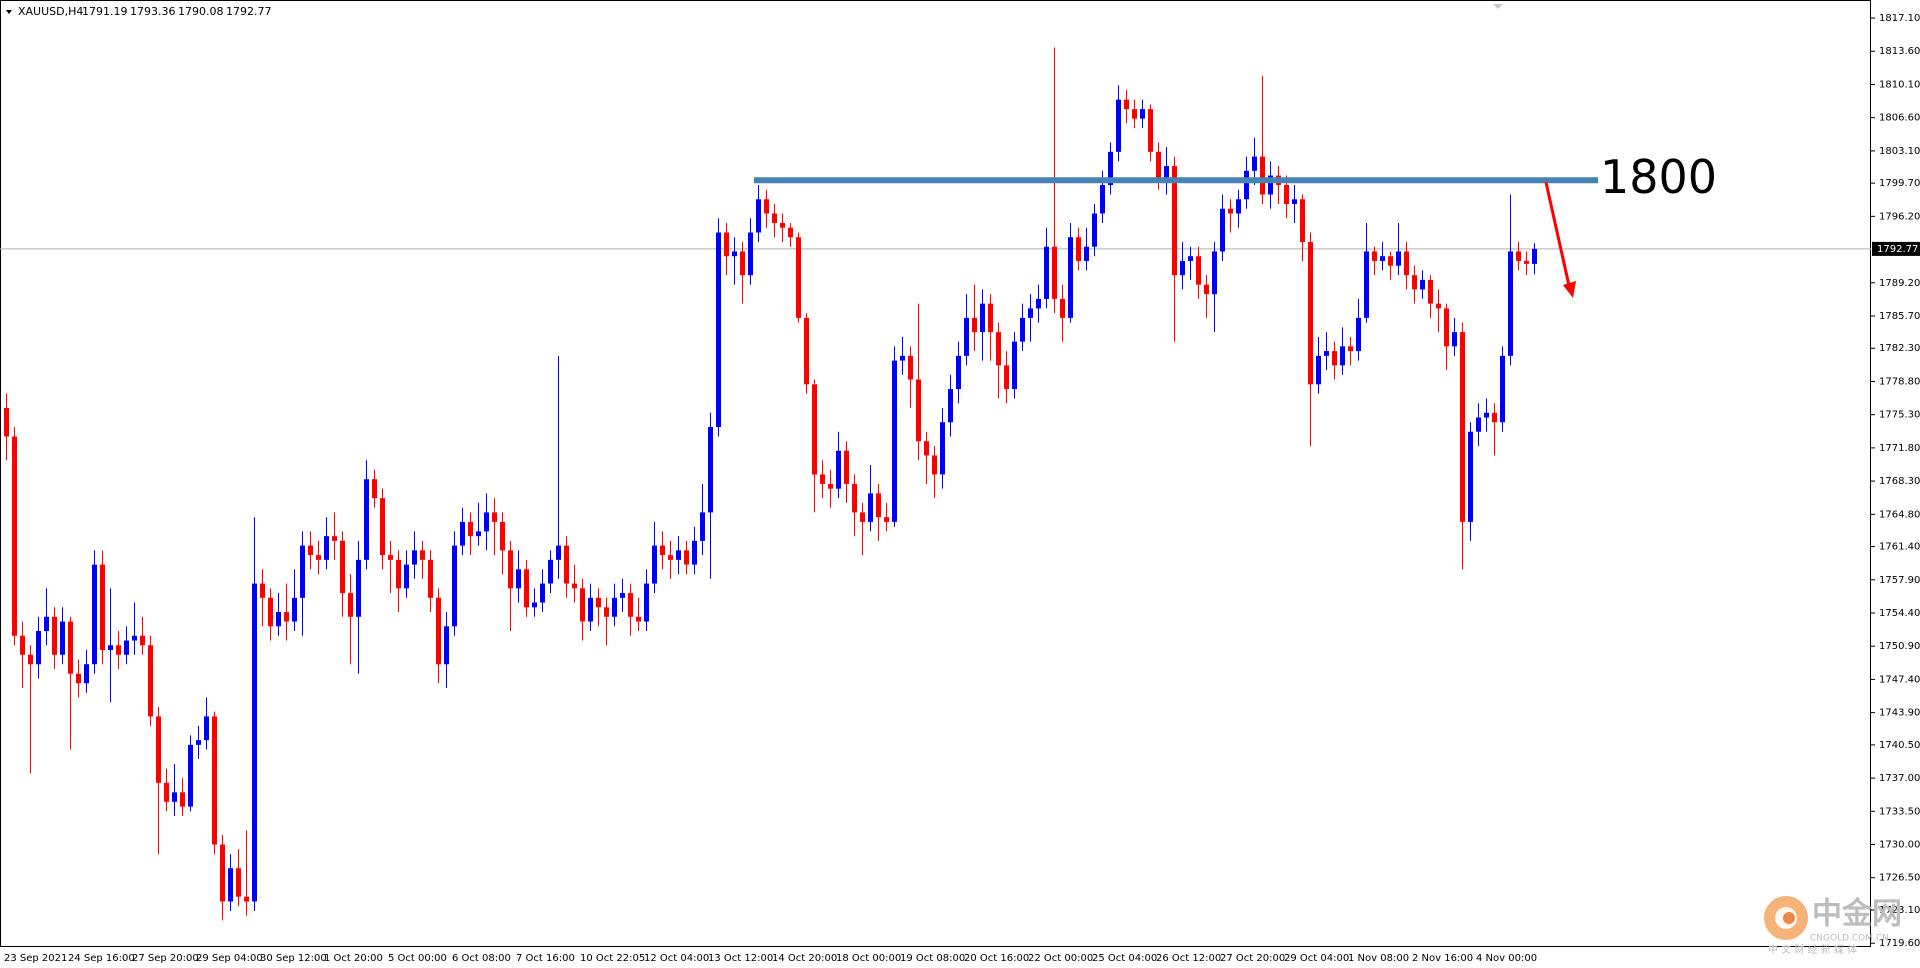 The image size is (1920, 968). I want to click on y-tick-label: 1803.10, so click(1899, 151).